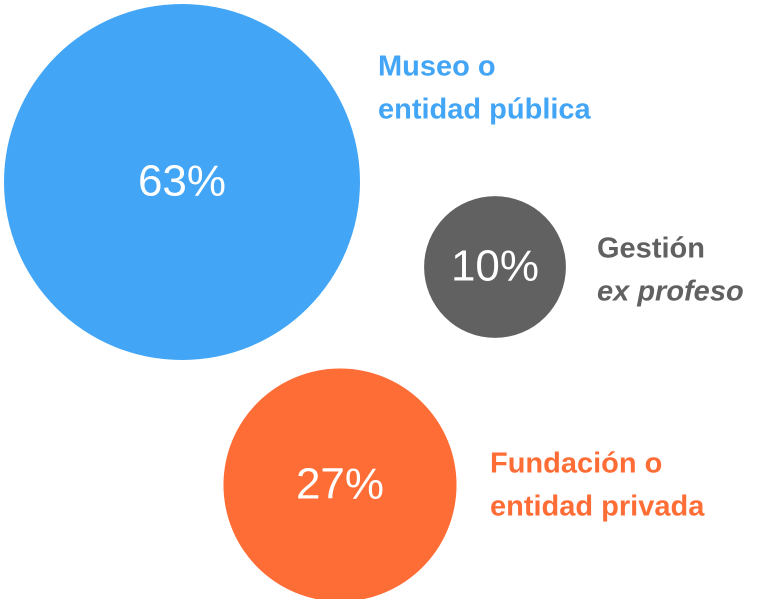 The image size is (764, 599). What do you see at coordinates (576, 464) in the screenshot?
I see `category-label: Fundación o` at bounding box center [576, 464].